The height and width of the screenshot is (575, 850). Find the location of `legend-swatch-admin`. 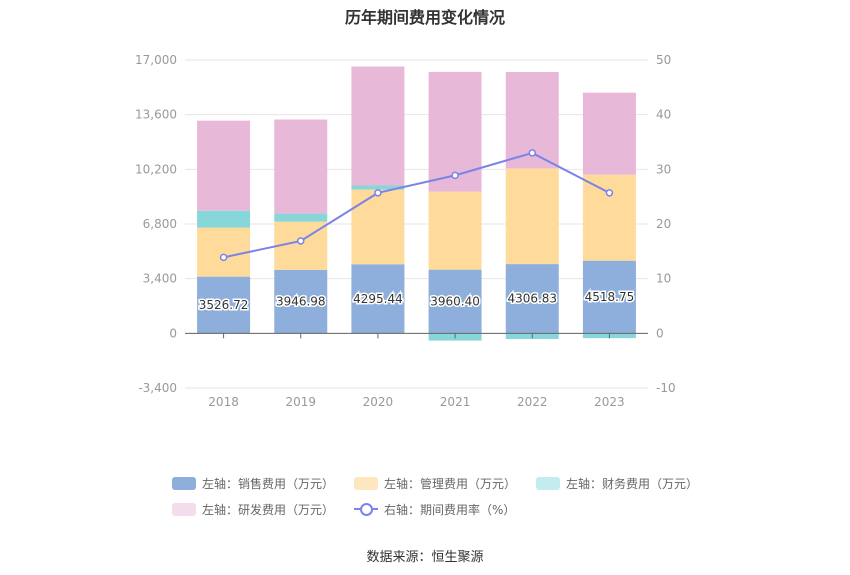

legend-swatch-admin is located at coordinates (366, 483).